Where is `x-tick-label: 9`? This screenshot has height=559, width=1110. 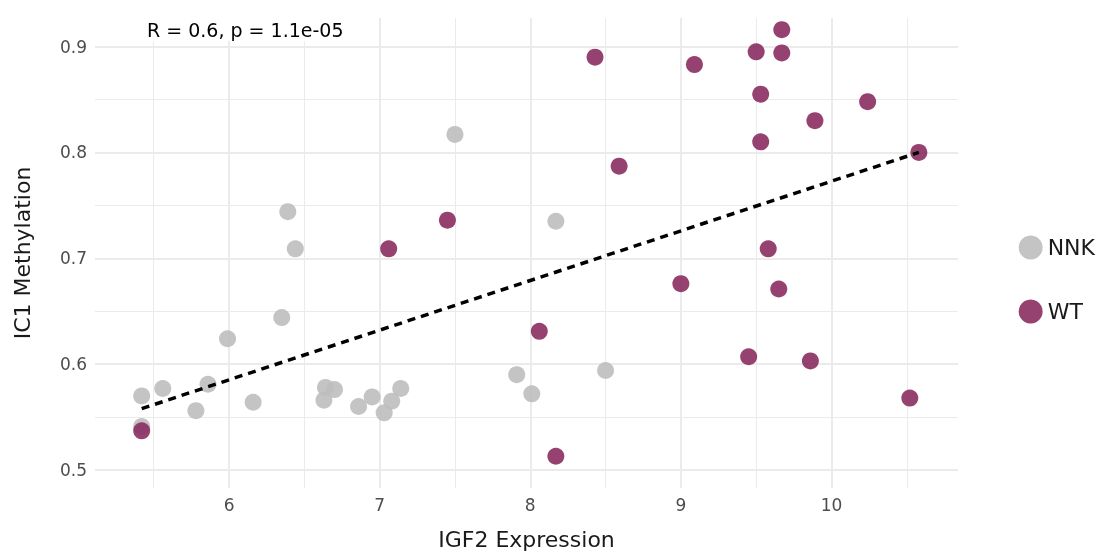
x-tick-label: 9 is located at coordinates (681, 504).